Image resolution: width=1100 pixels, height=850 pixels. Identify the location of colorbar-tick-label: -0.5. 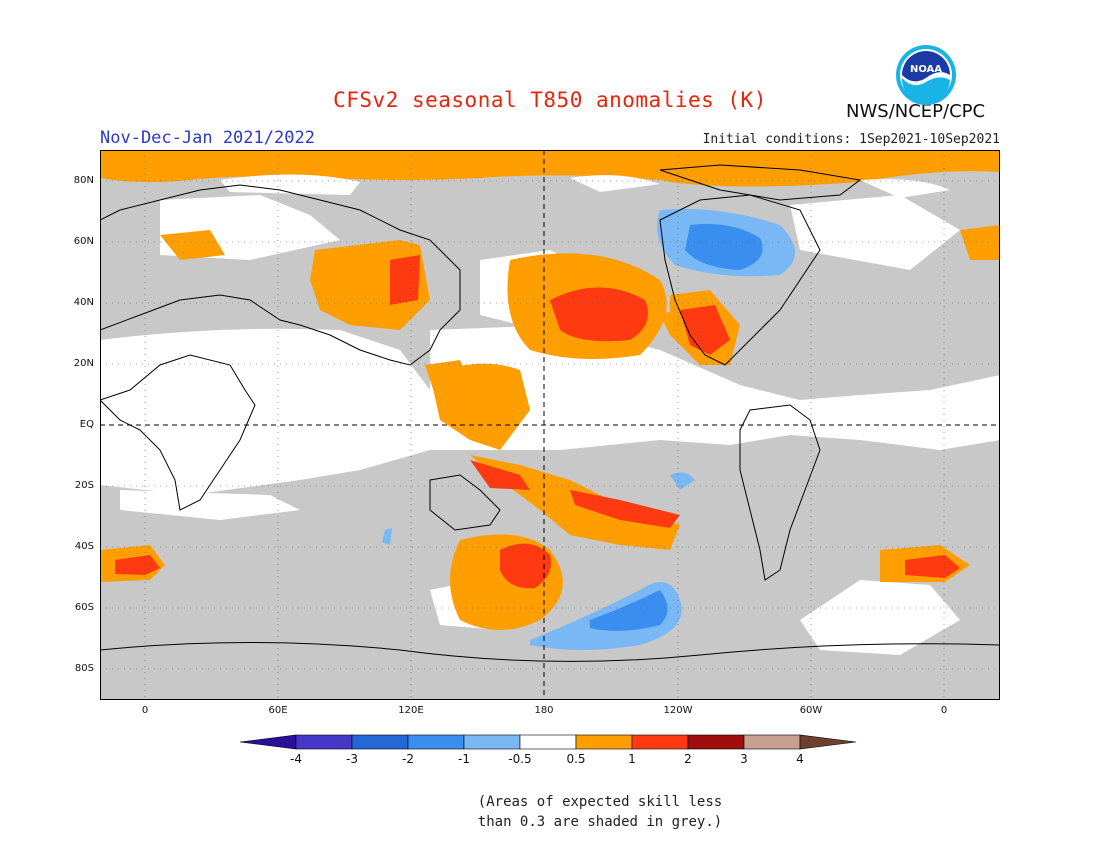
(520, 759).